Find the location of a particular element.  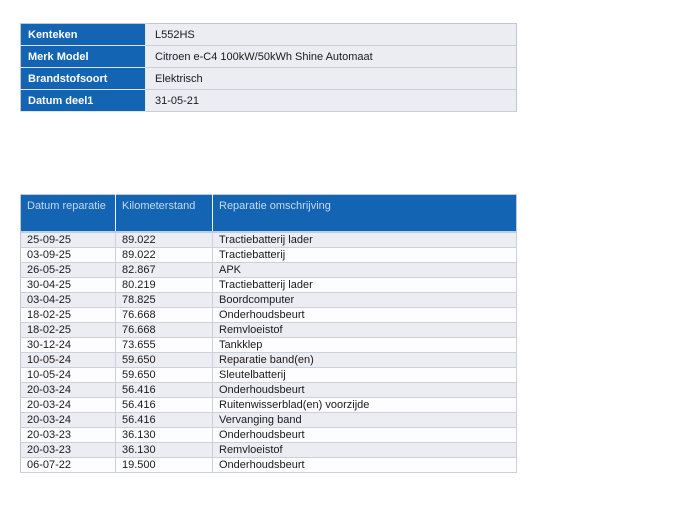

repair-description-cell: Ruitenwisserblad(en) voorzijde is located at coordinates (364, 405).